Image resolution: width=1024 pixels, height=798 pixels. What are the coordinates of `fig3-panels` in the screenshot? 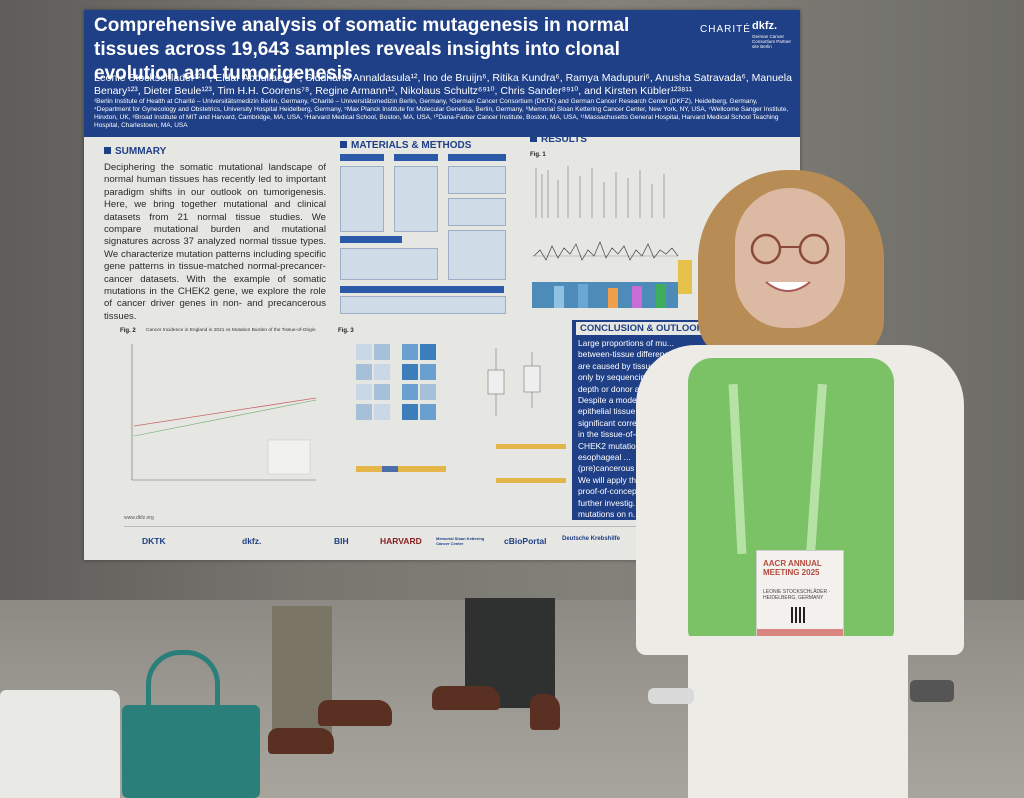 It's located at (461, 413).